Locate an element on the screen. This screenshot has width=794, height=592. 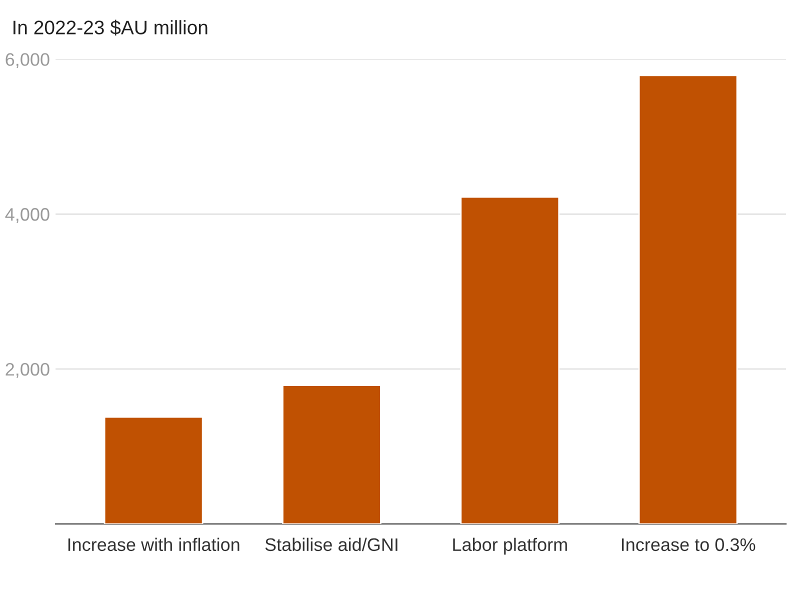
y-tick-label: 2,000 is located at coordinates (28, 370).